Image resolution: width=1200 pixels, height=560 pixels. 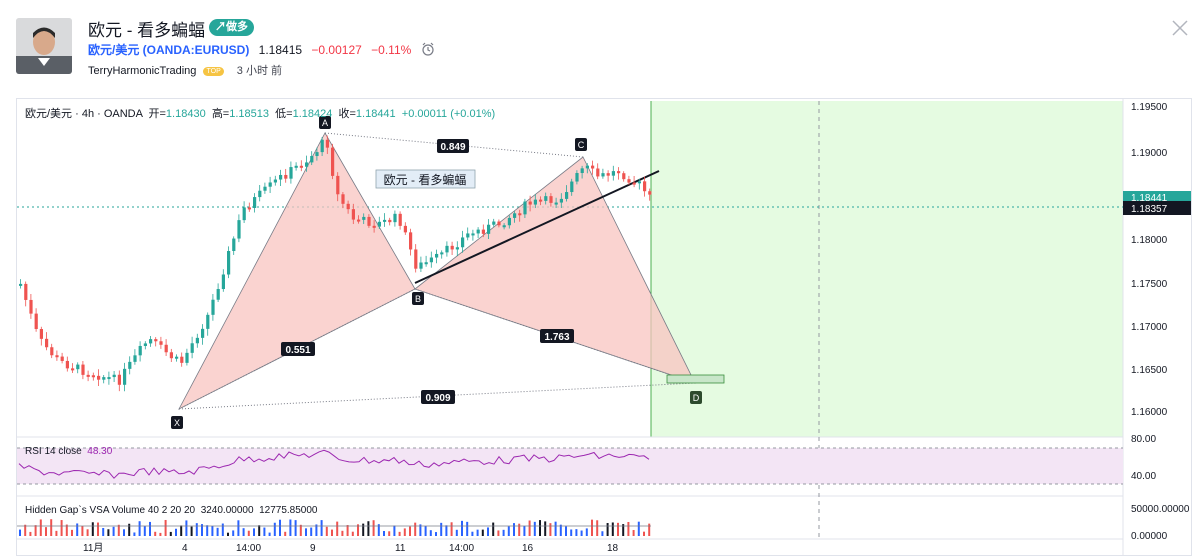 I want to click on point-label-a: A, so click(x=325, y=122).